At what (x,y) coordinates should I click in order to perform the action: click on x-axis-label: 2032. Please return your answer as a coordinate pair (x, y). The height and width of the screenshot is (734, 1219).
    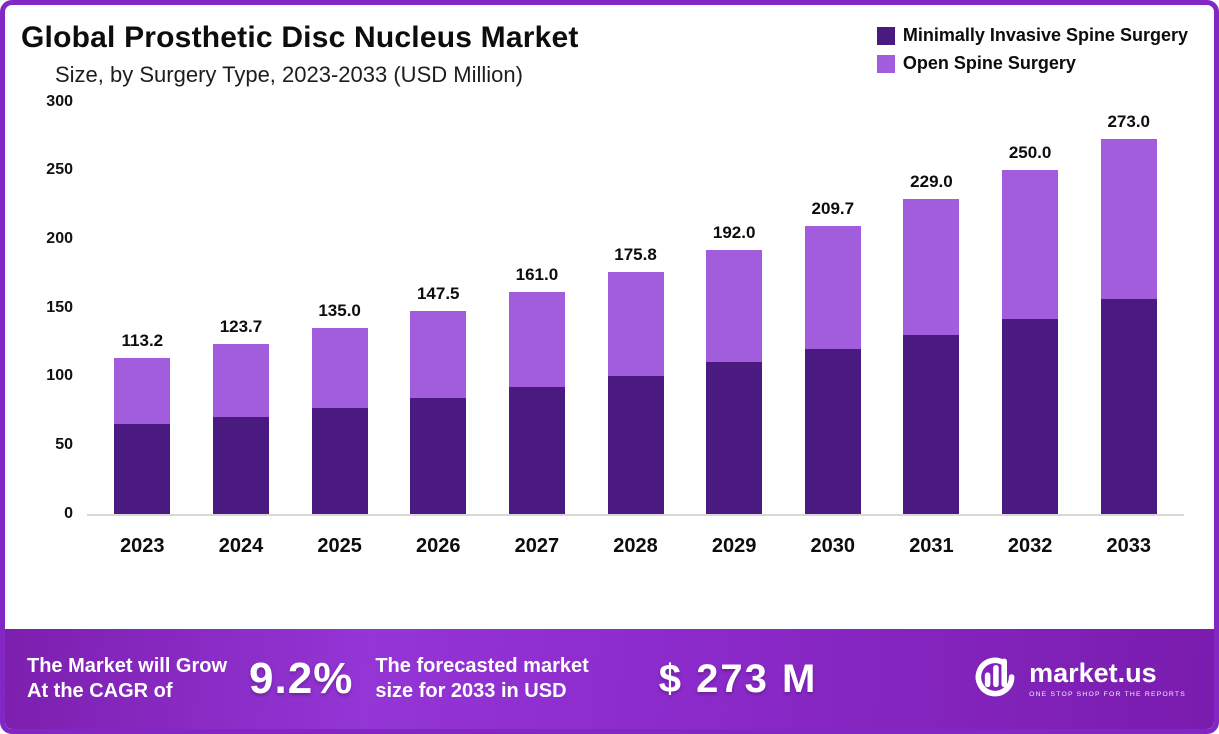
    Looking at the image, I should click on (1030, 545).